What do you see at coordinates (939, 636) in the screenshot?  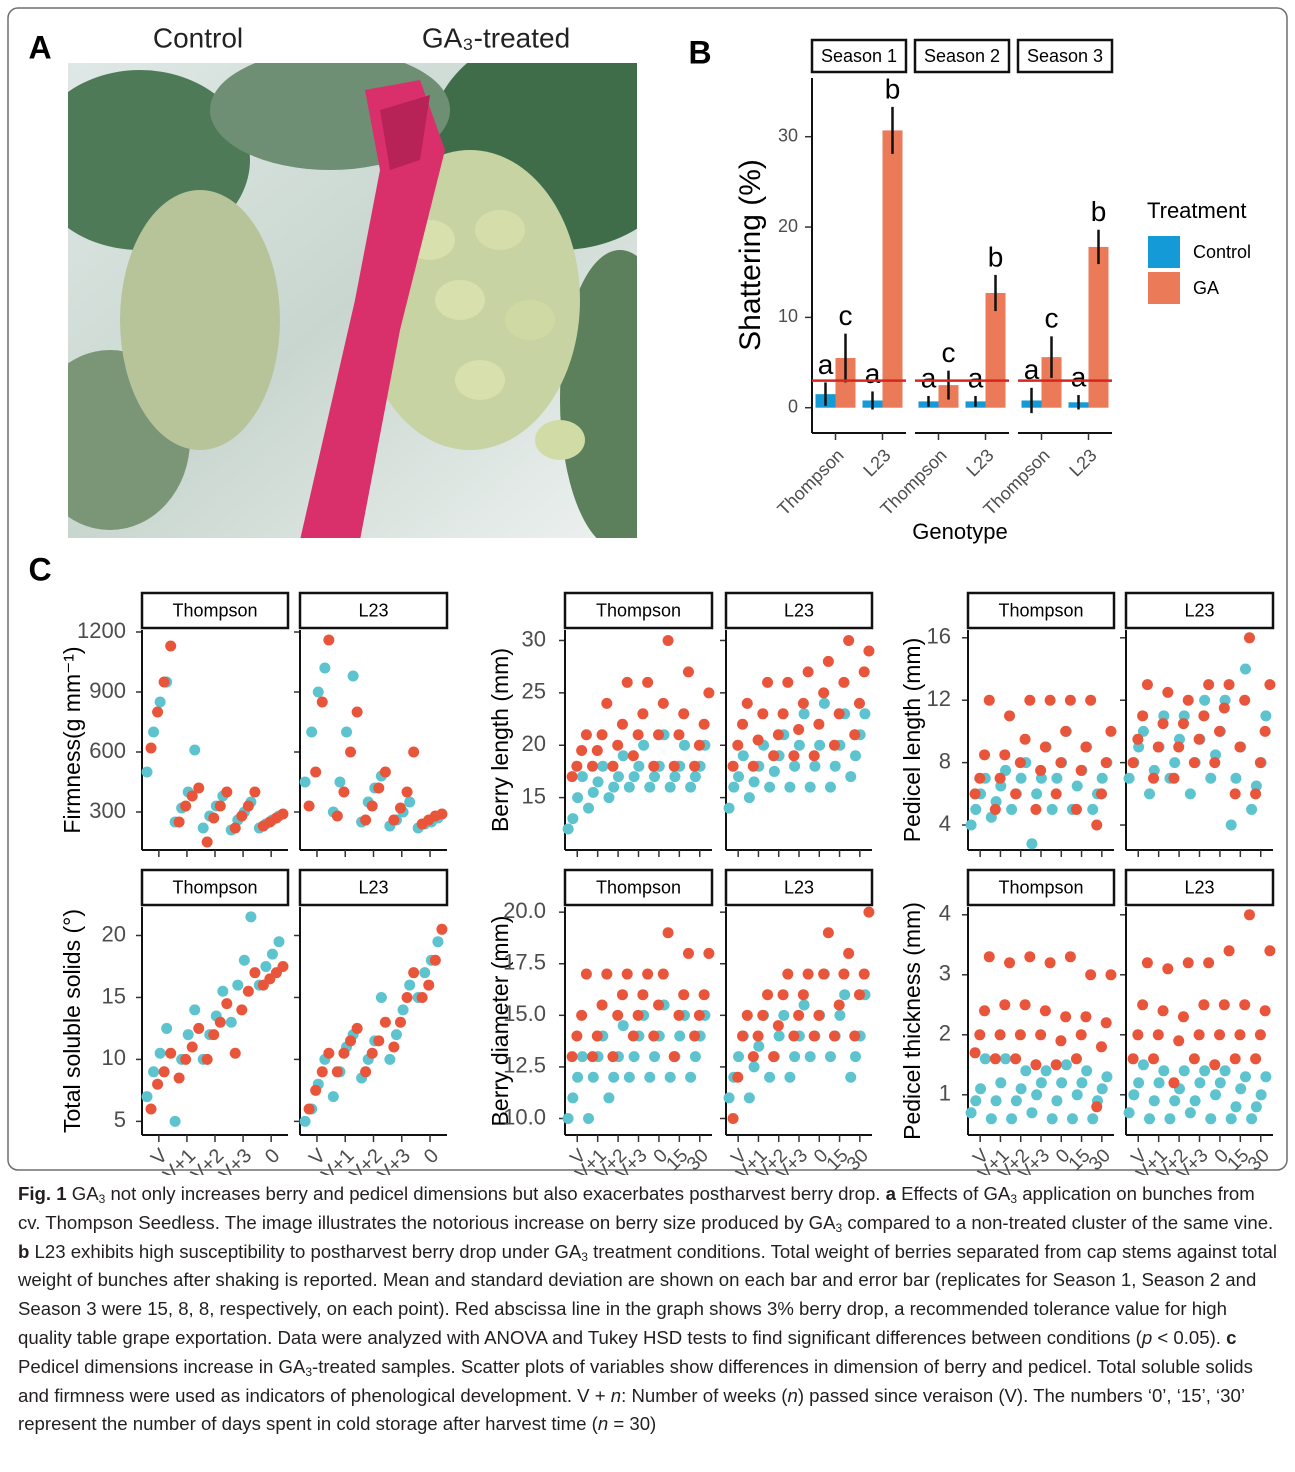 I see `y-tick-label: 16` at bounding box center [939, 636].